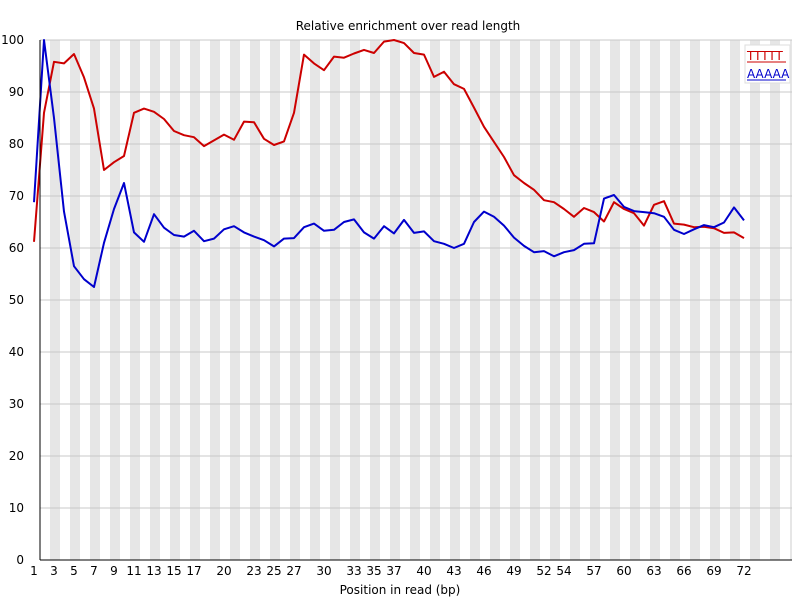  What do you see at coordinates (193, 571) in the screenshot?
I see `x-tick-label: 17` at bounding box center [193, 571].